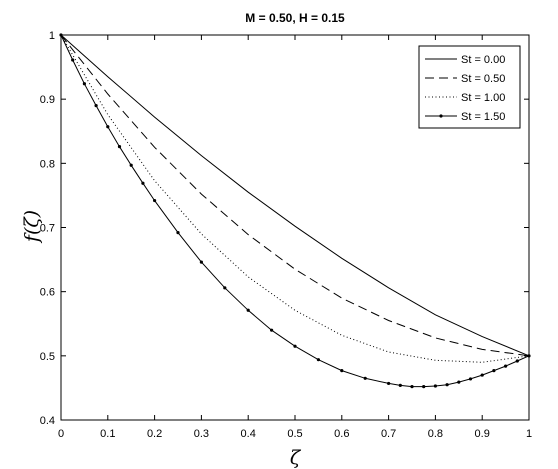 The height and width of the screenshot is (469, 558). Describe the element at coordinates (61, 434) in the screenshot. I see `x-tick-label: 0` at that location.